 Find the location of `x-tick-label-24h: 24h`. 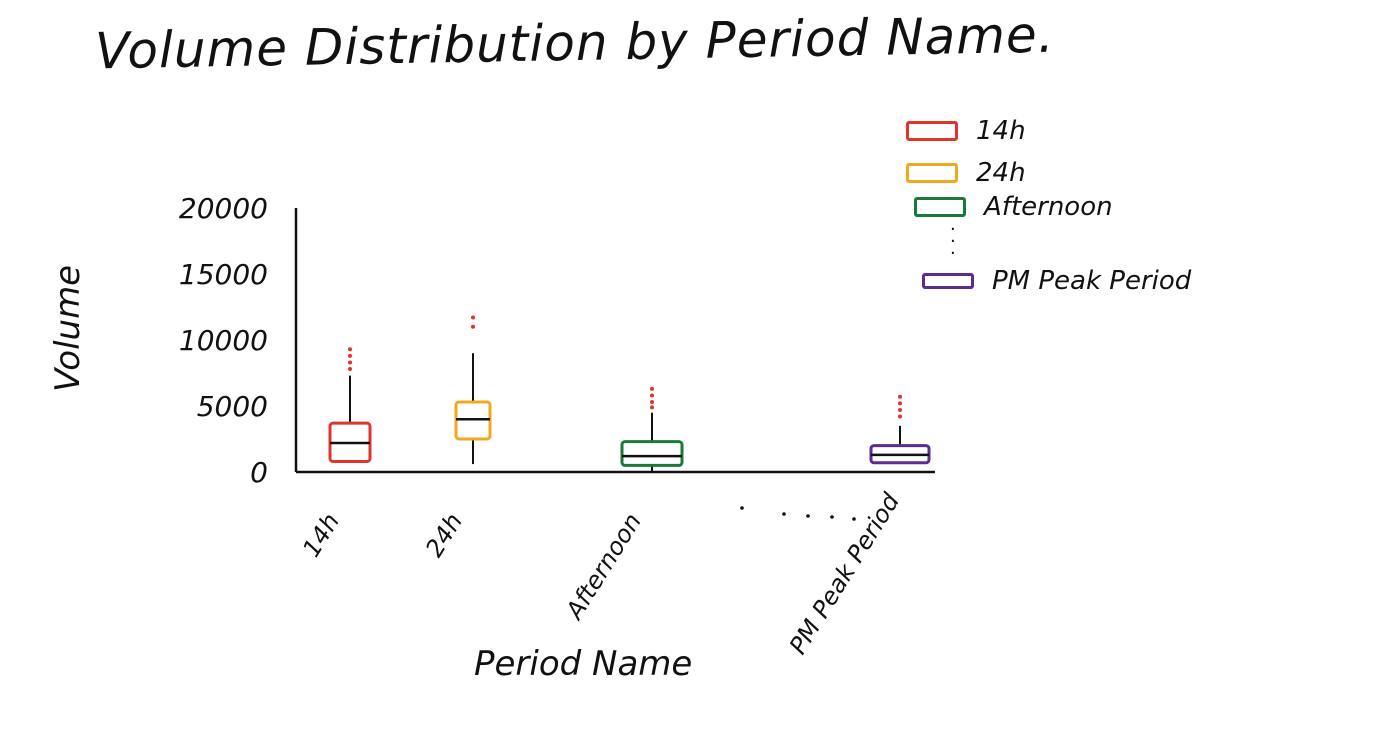

x-tick-label-24h: 24h is located at coordinates (444, 535).